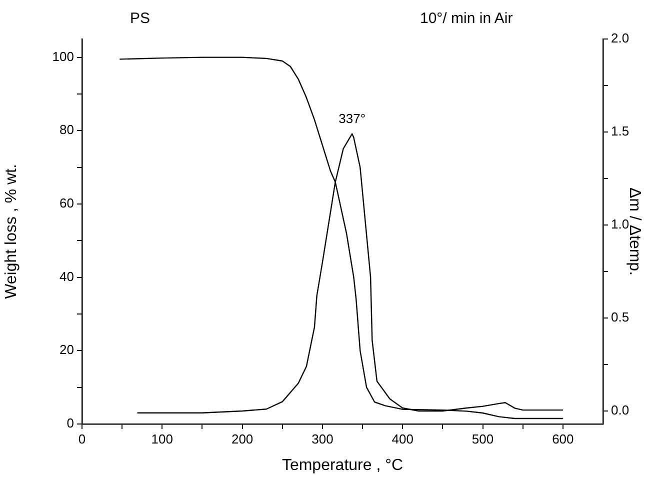 The image size is (646, 477). I want to click on y2-tick-label: 0.5, so click(620, 317).